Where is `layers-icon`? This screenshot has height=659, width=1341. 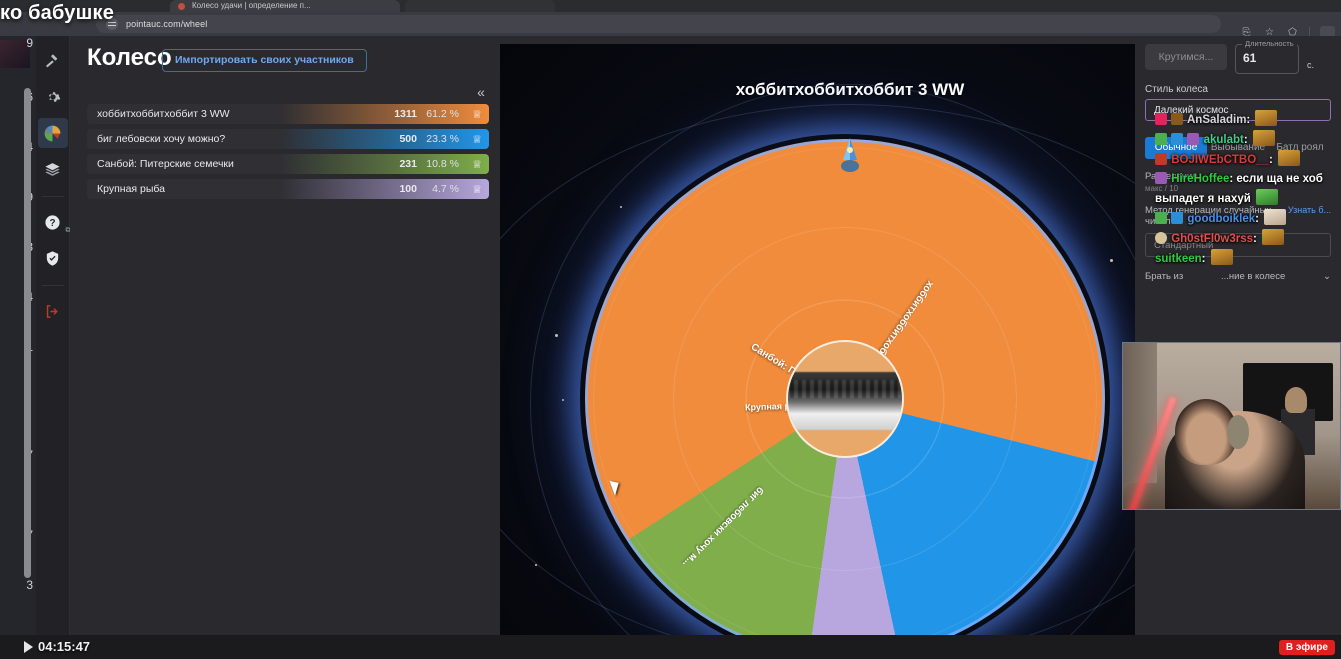 layers-icon is located at coordinates (52, 169).